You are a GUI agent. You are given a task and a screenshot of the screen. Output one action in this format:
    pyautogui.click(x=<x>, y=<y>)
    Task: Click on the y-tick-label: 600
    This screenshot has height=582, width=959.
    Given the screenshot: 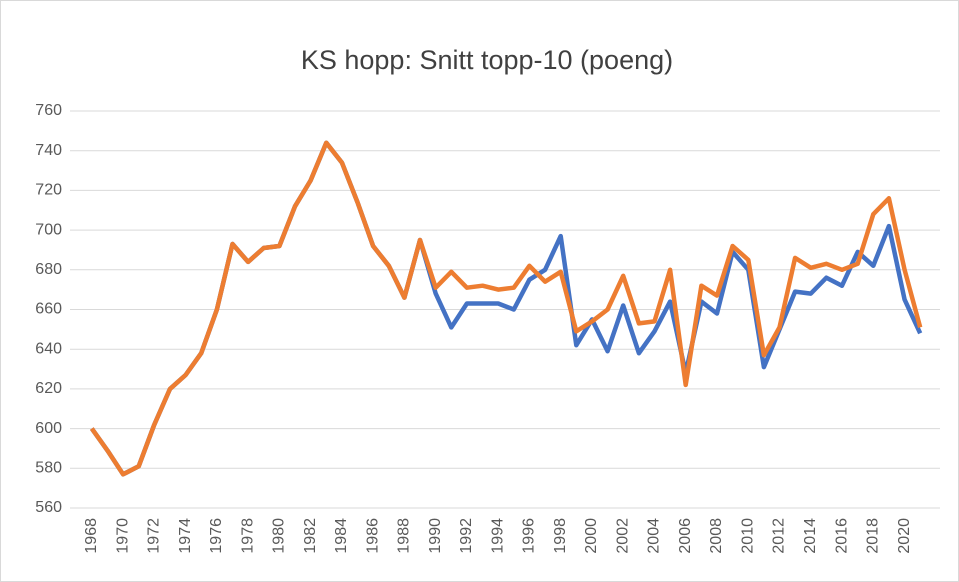 What is the action you would take?
    pyautogui.click(x=48, y=428)
    